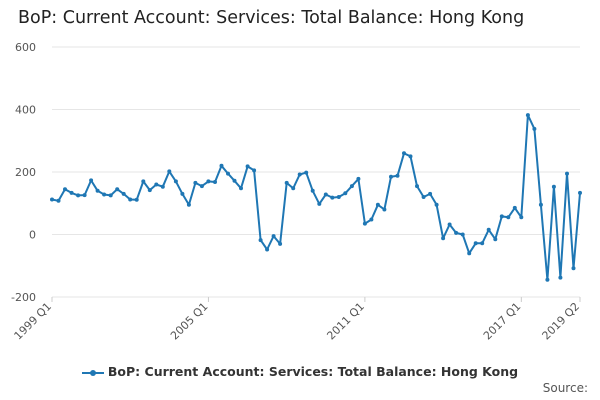  Describe the element at coordinates (502, 321) in the screenshot. I see `x-tick-label: 2017 Q1` at that location.